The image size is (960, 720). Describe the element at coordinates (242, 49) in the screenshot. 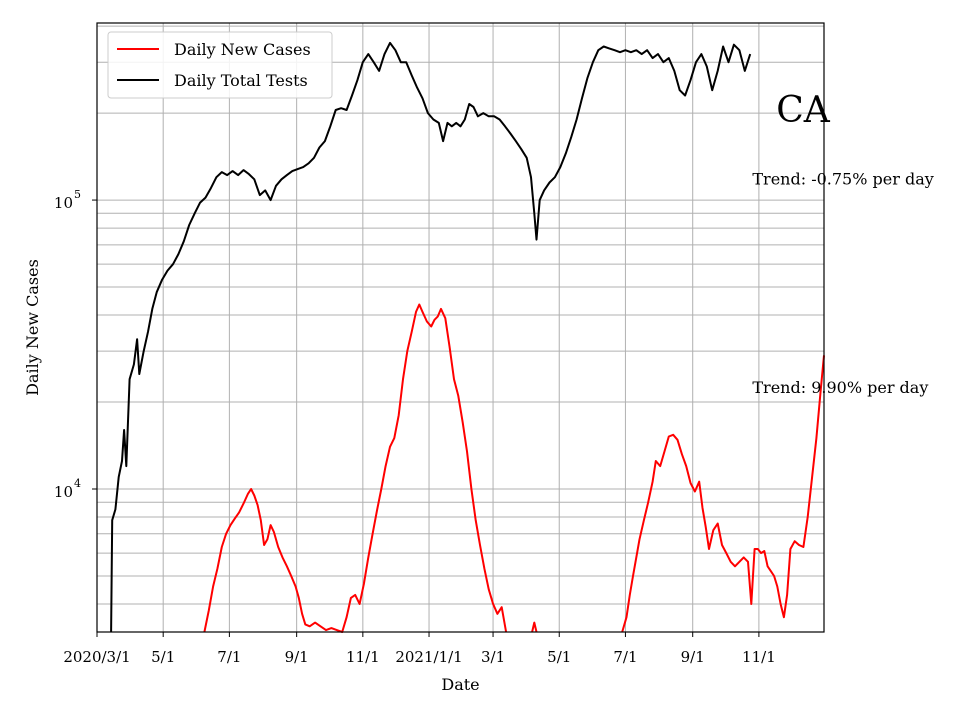

I see `legend-label-cases: Daily New Cases` at that location.